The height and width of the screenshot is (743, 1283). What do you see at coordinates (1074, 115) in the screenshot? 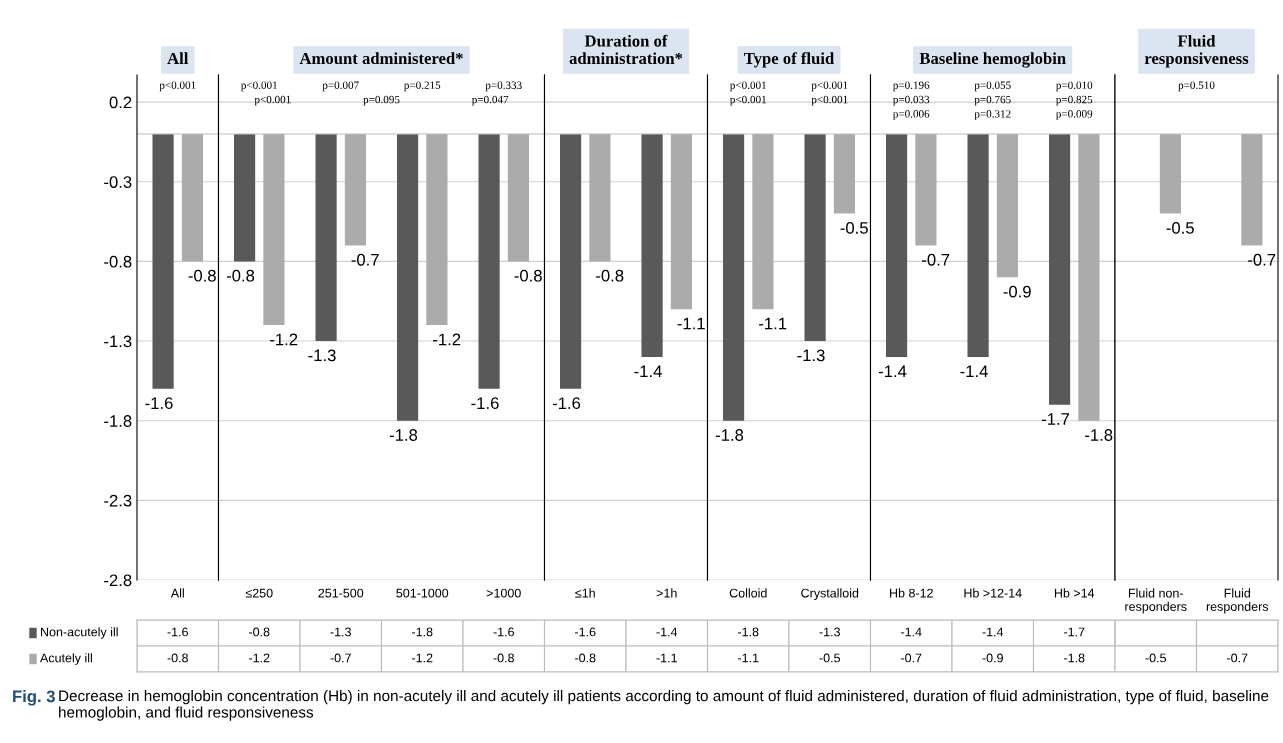
I see `annotation: p=0.009` at bounding box center [1074, 115].